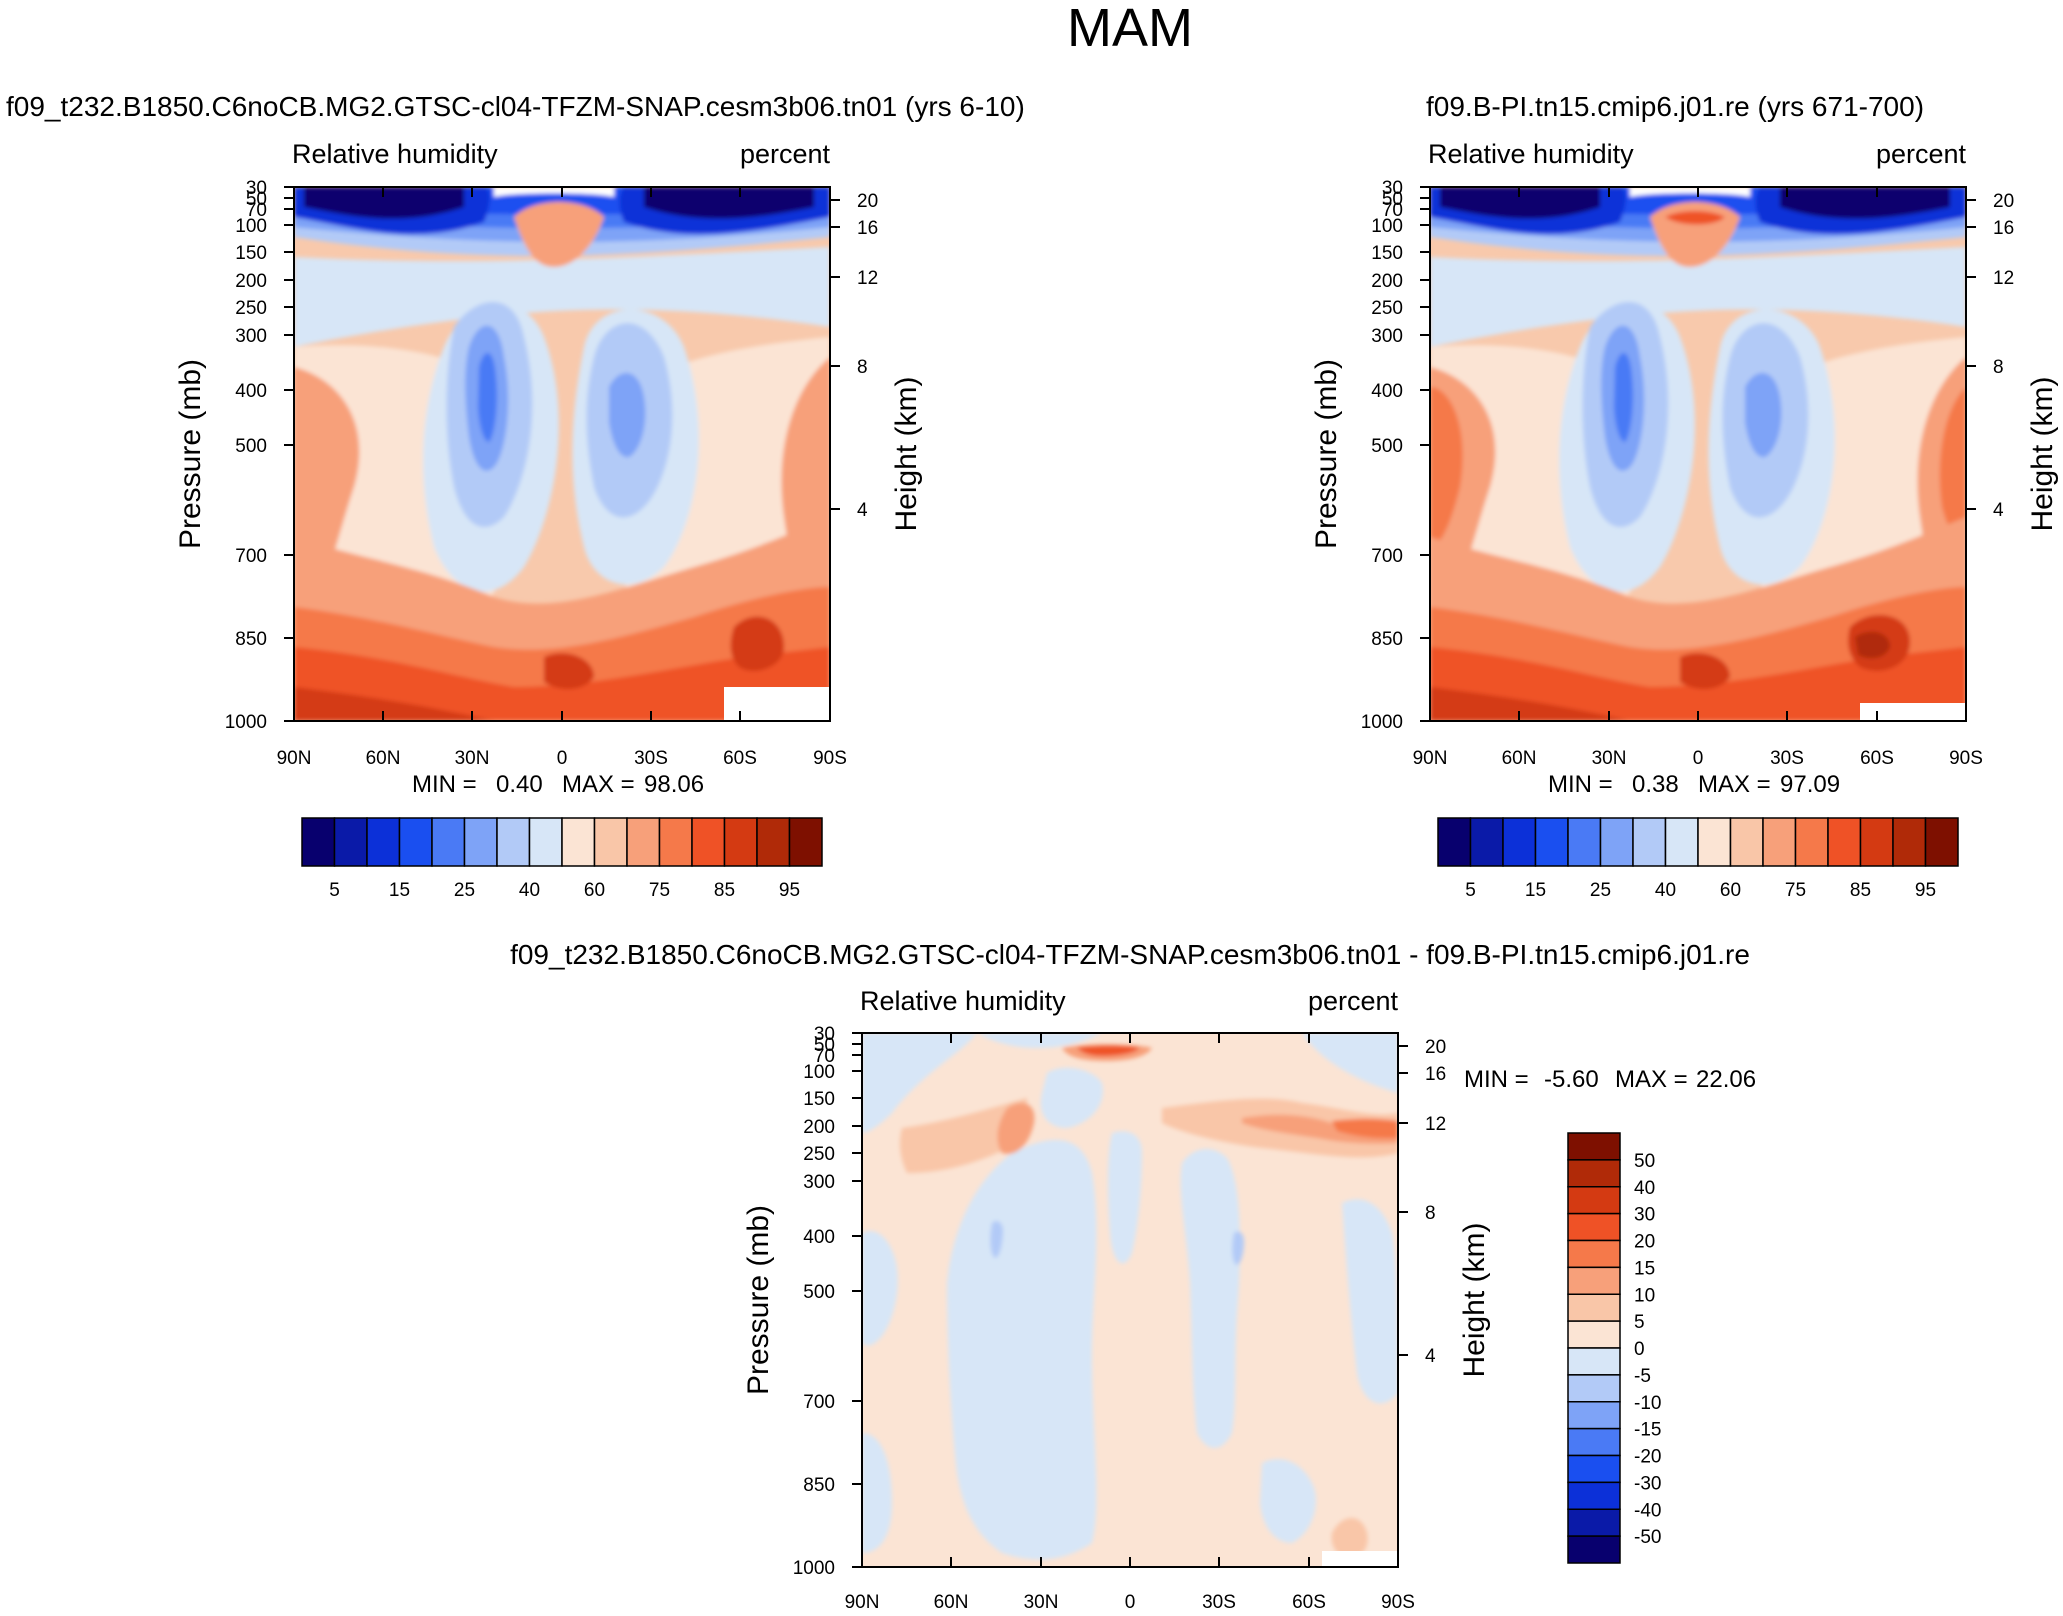  I want to click on panel-2-y-tick: 30, so click(1392, 188).